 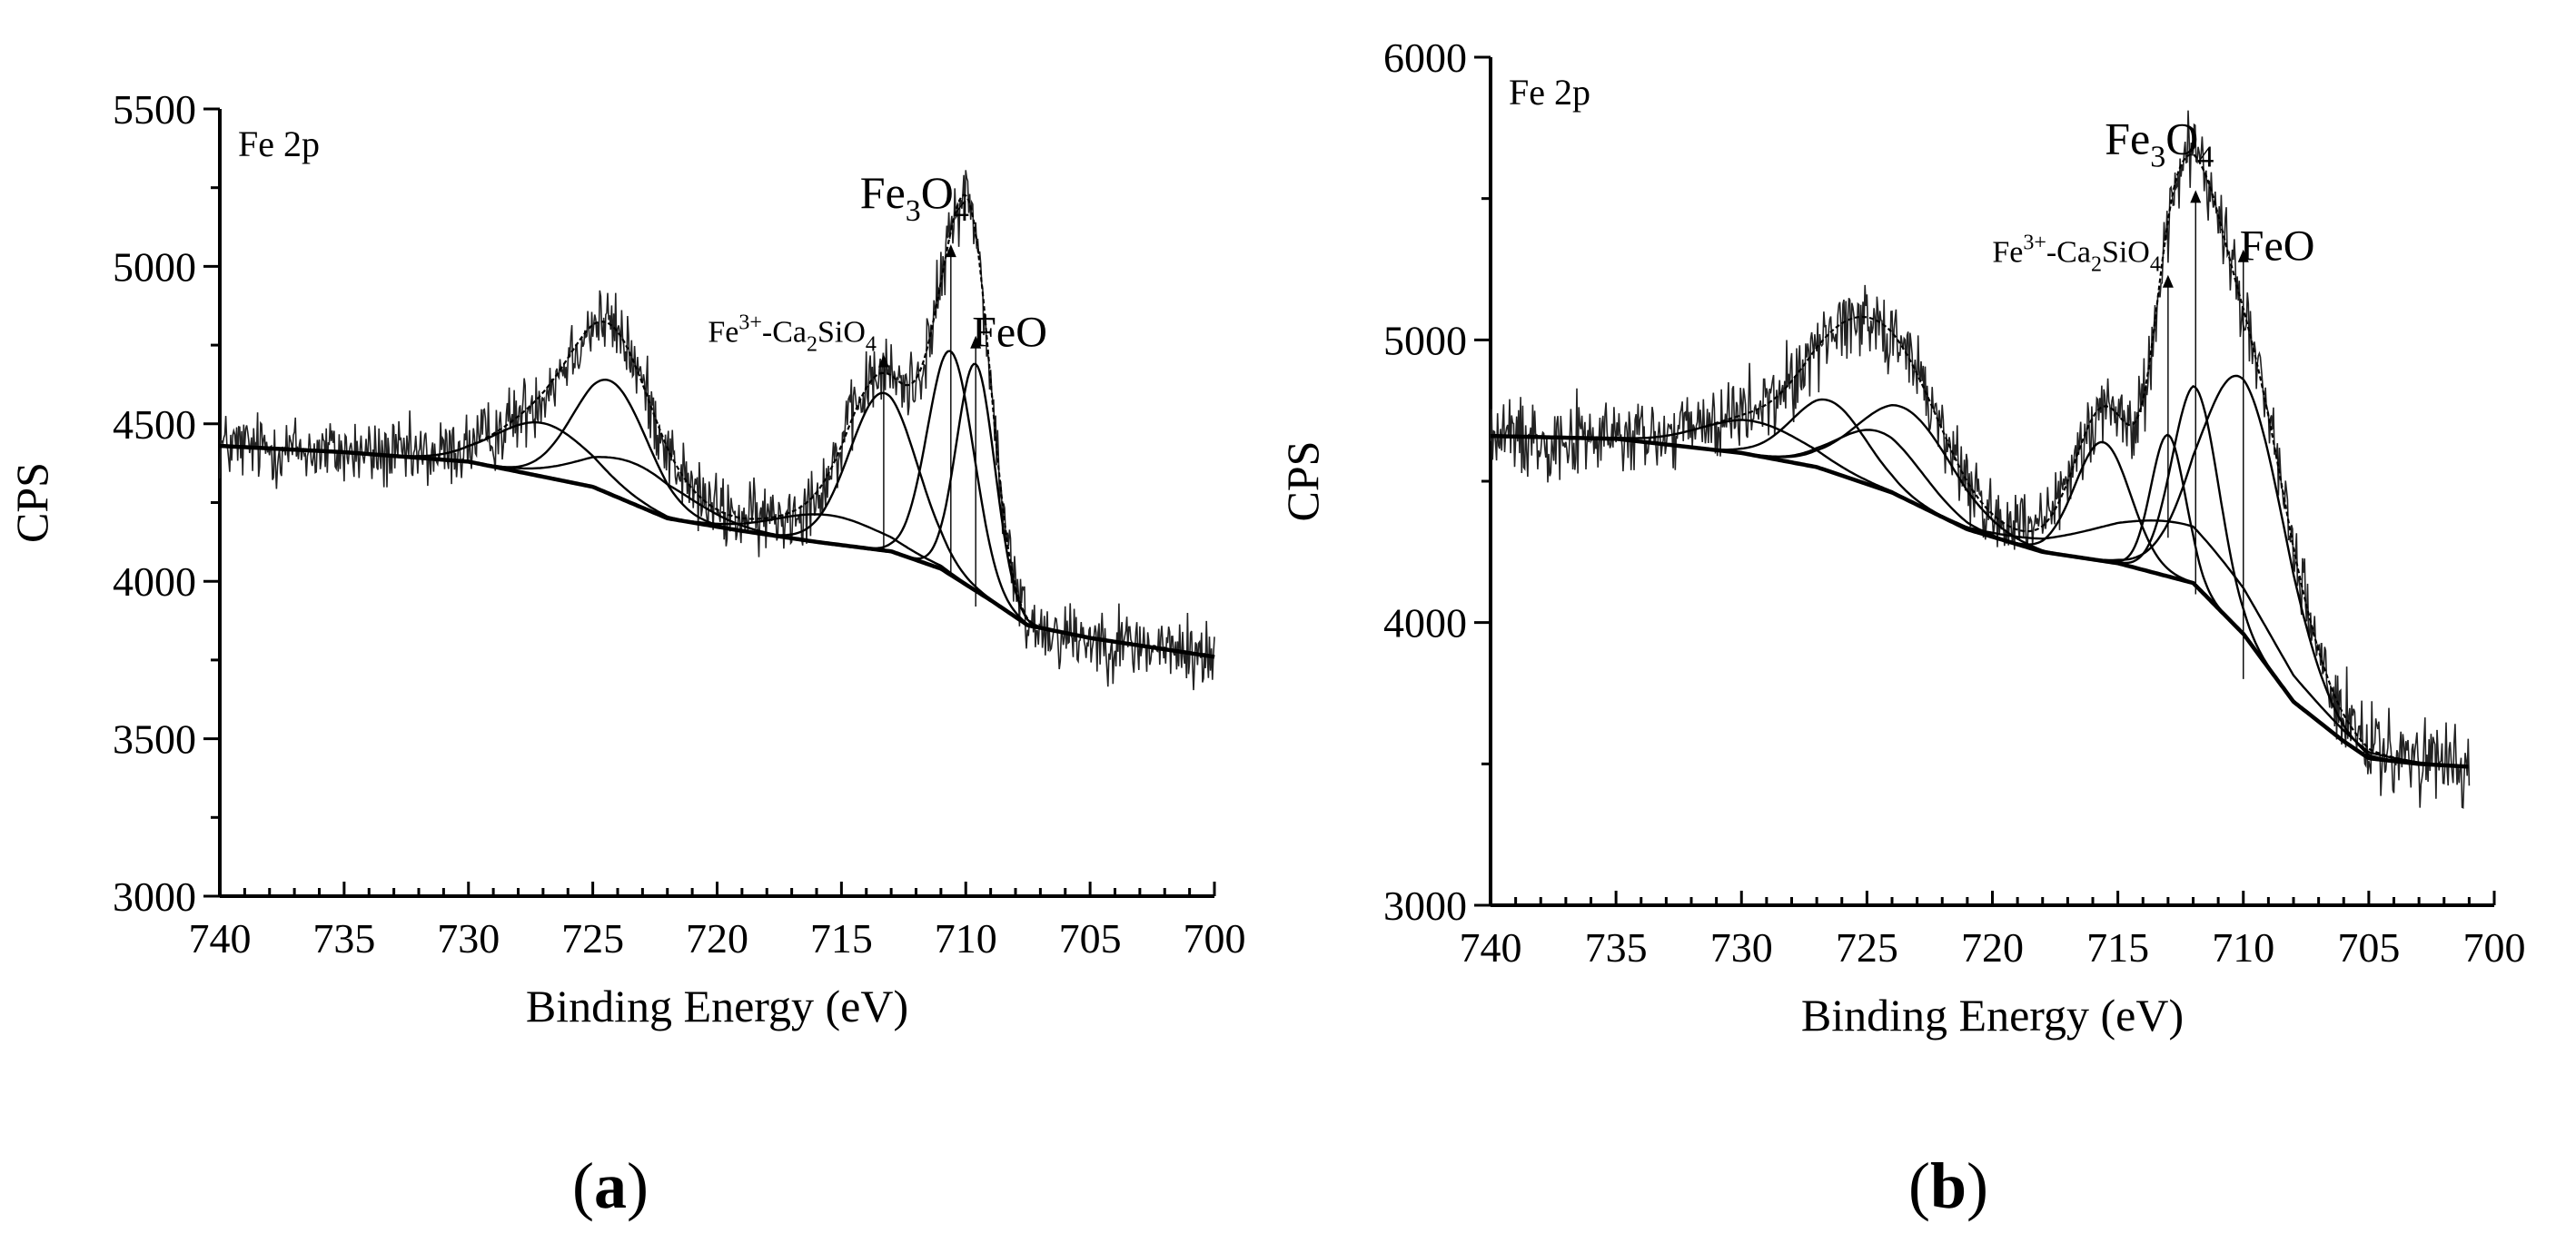 I want to click on y-tick-label: 4500, so click(x=154, y=425).